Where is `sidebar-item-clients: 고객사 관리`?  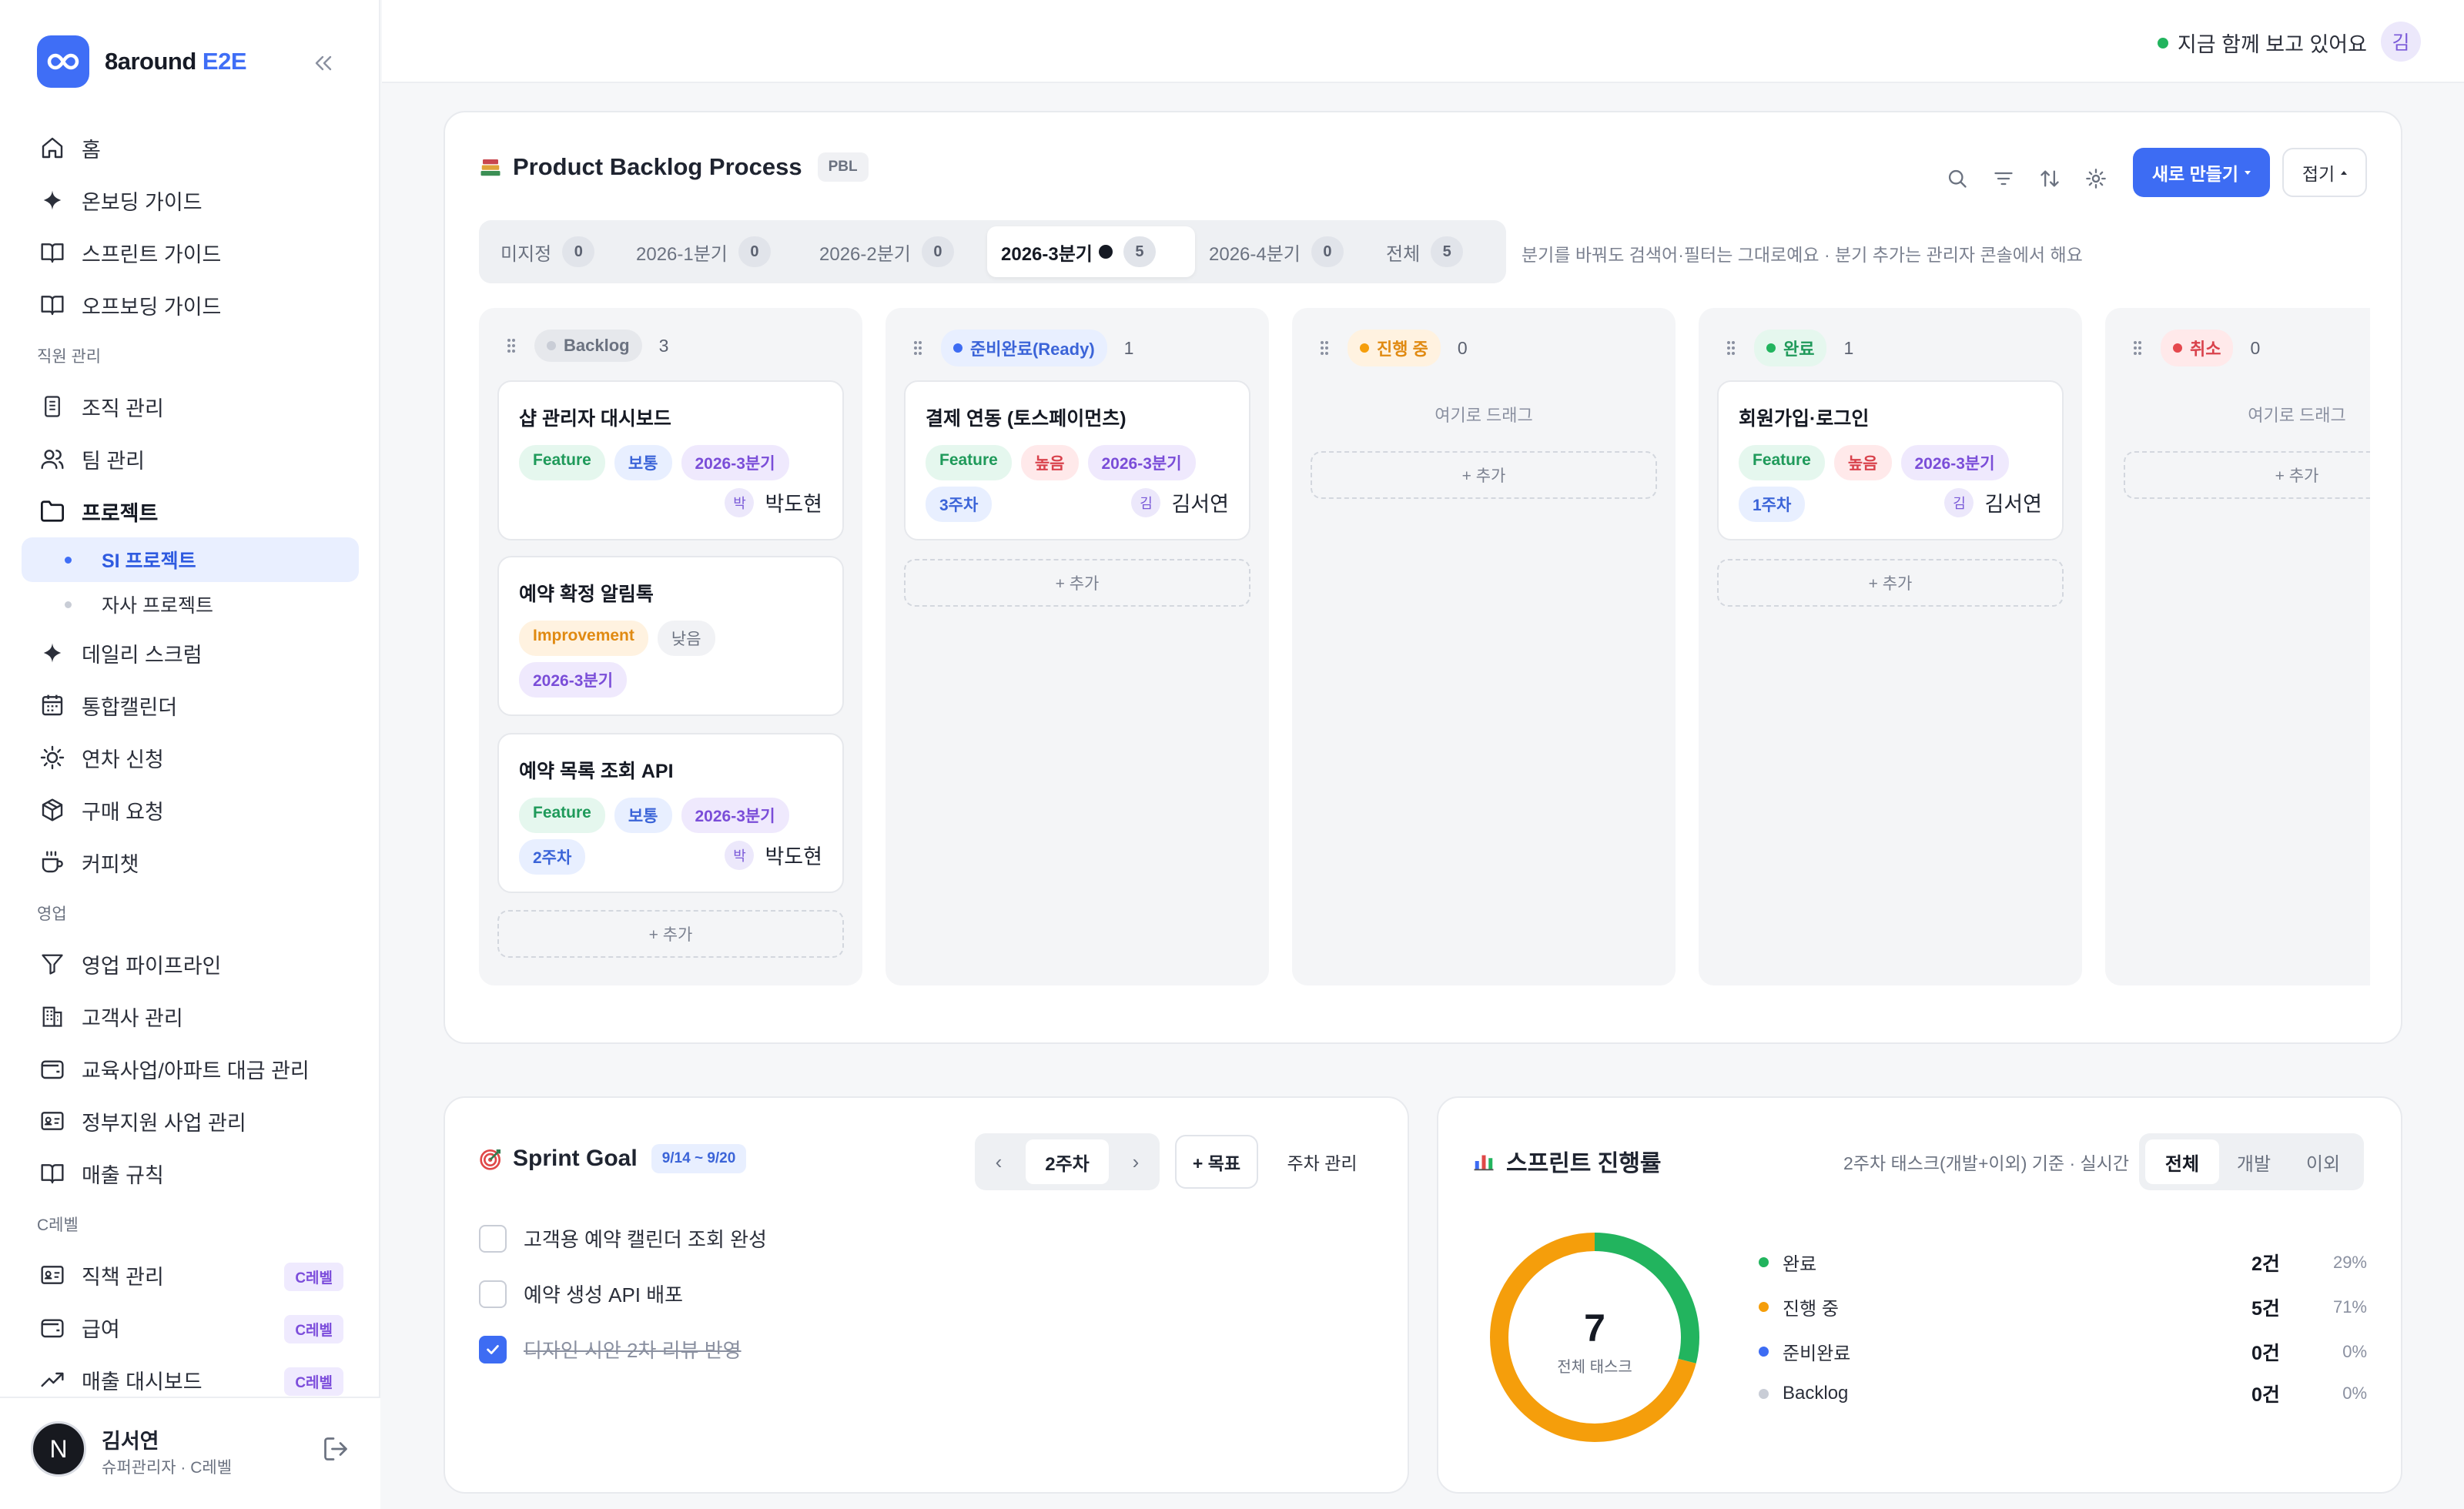 sidebar-item-clients: 고객사 관리 is located at coordinates (190, 1016).